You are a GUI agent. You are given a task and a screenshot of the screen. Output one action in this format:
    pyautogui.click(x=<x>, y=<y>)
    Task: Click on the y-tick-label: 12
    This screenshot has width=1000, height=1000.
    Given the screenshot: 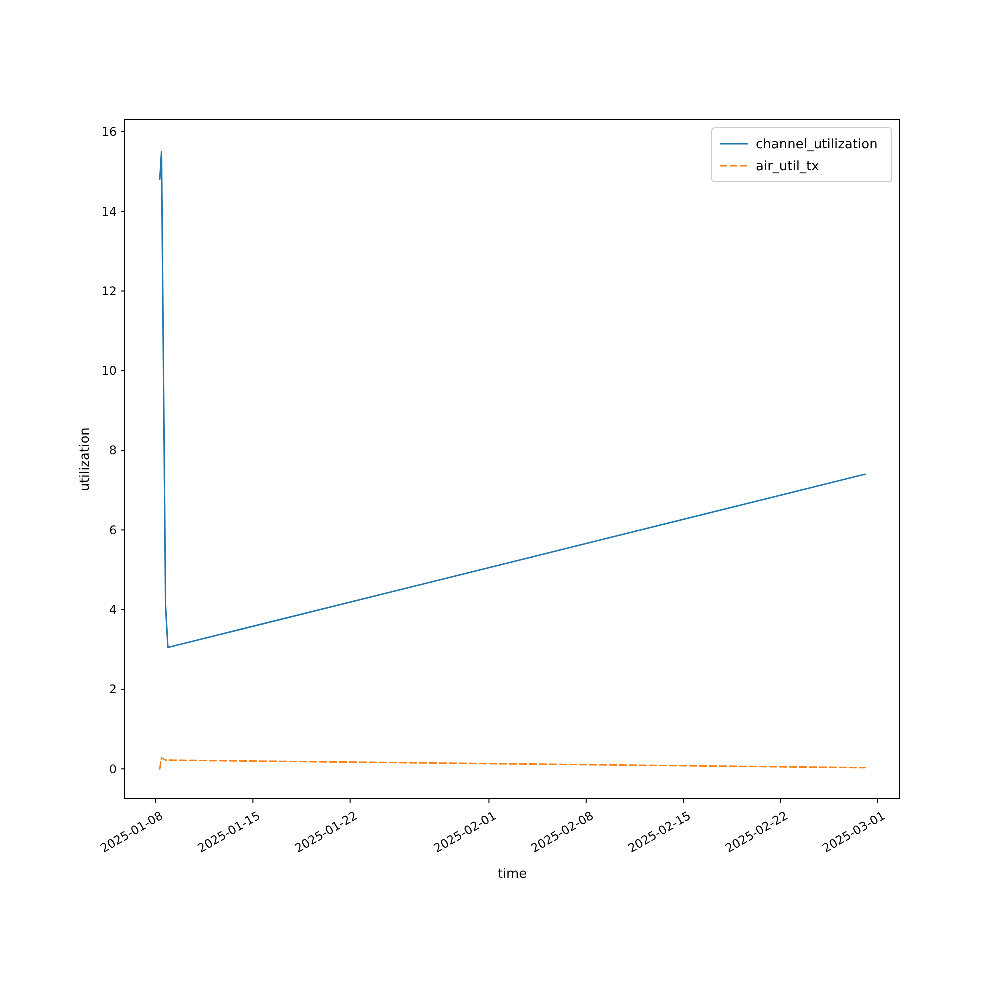 What is the action you would take?
    pyautogui.click(x=109, y=291)
    